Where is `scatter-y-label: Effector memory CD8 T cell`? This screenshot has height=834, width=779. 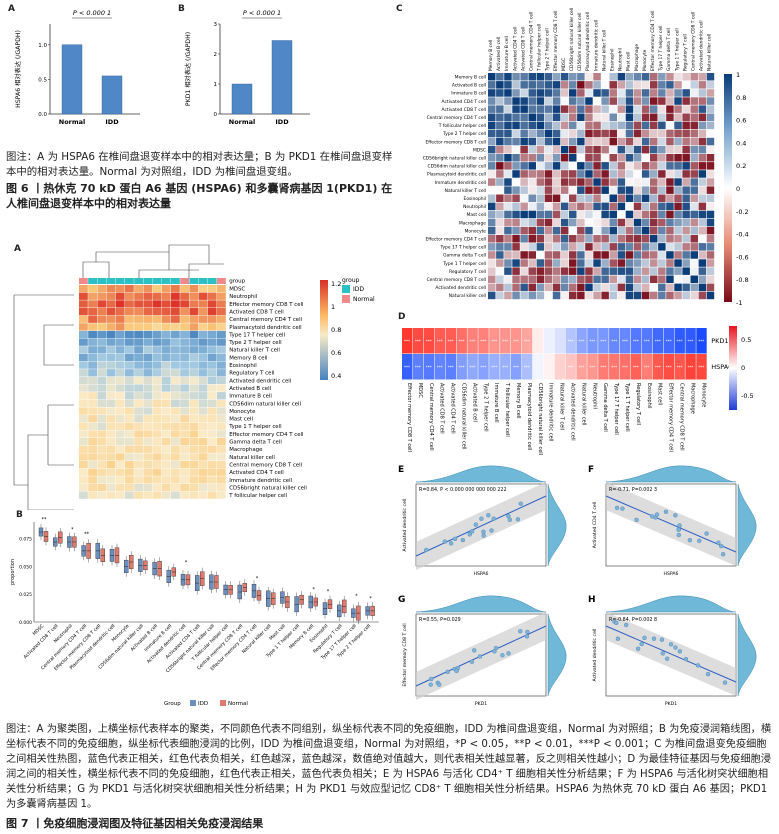 scatter-y-label: Effector memory CD8 T cell is located at coordinates (405, 654).